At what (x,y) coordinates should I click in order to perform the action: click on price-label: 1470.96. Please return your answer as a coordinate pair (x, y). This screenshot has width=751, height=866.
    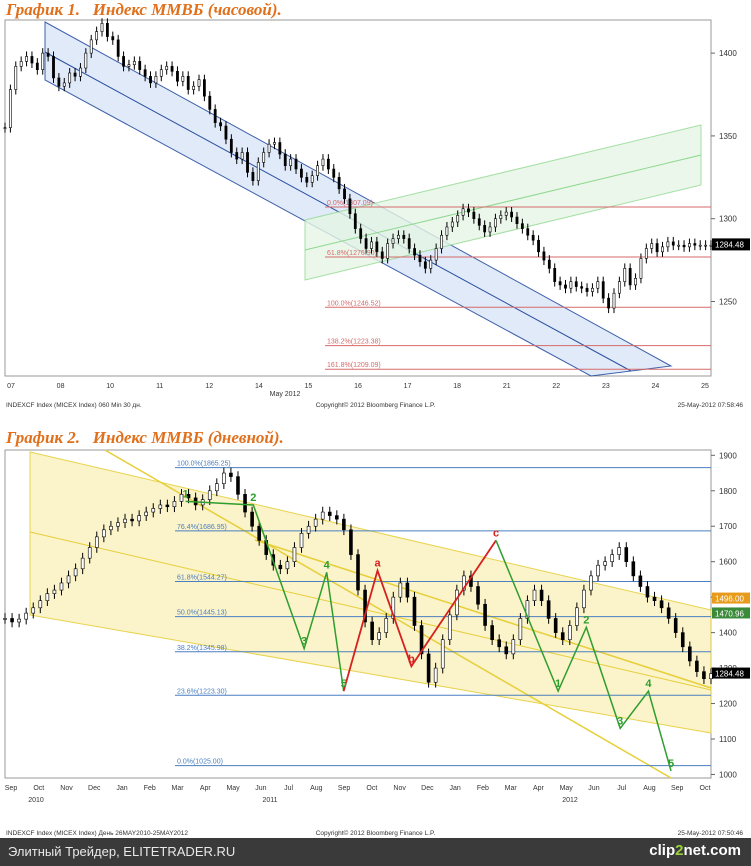
    Looking at the image, I should click on (729, 613).